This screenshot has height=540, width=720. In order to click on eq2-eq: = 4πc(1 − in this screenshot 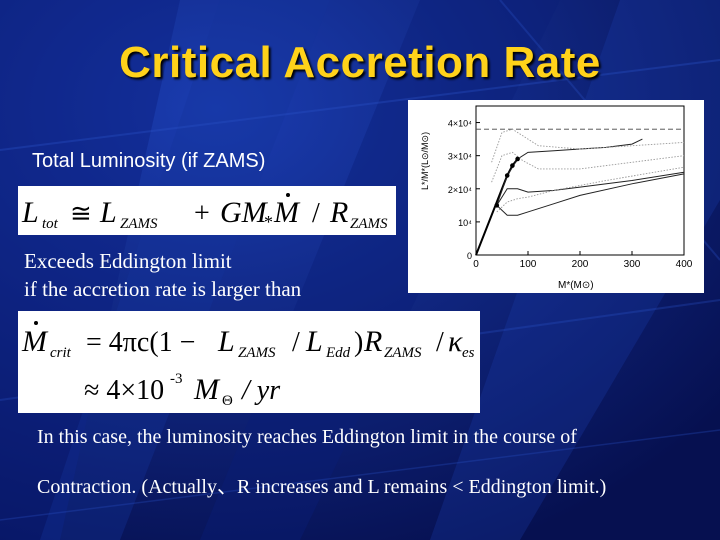, I will do `click(140, 342)`.